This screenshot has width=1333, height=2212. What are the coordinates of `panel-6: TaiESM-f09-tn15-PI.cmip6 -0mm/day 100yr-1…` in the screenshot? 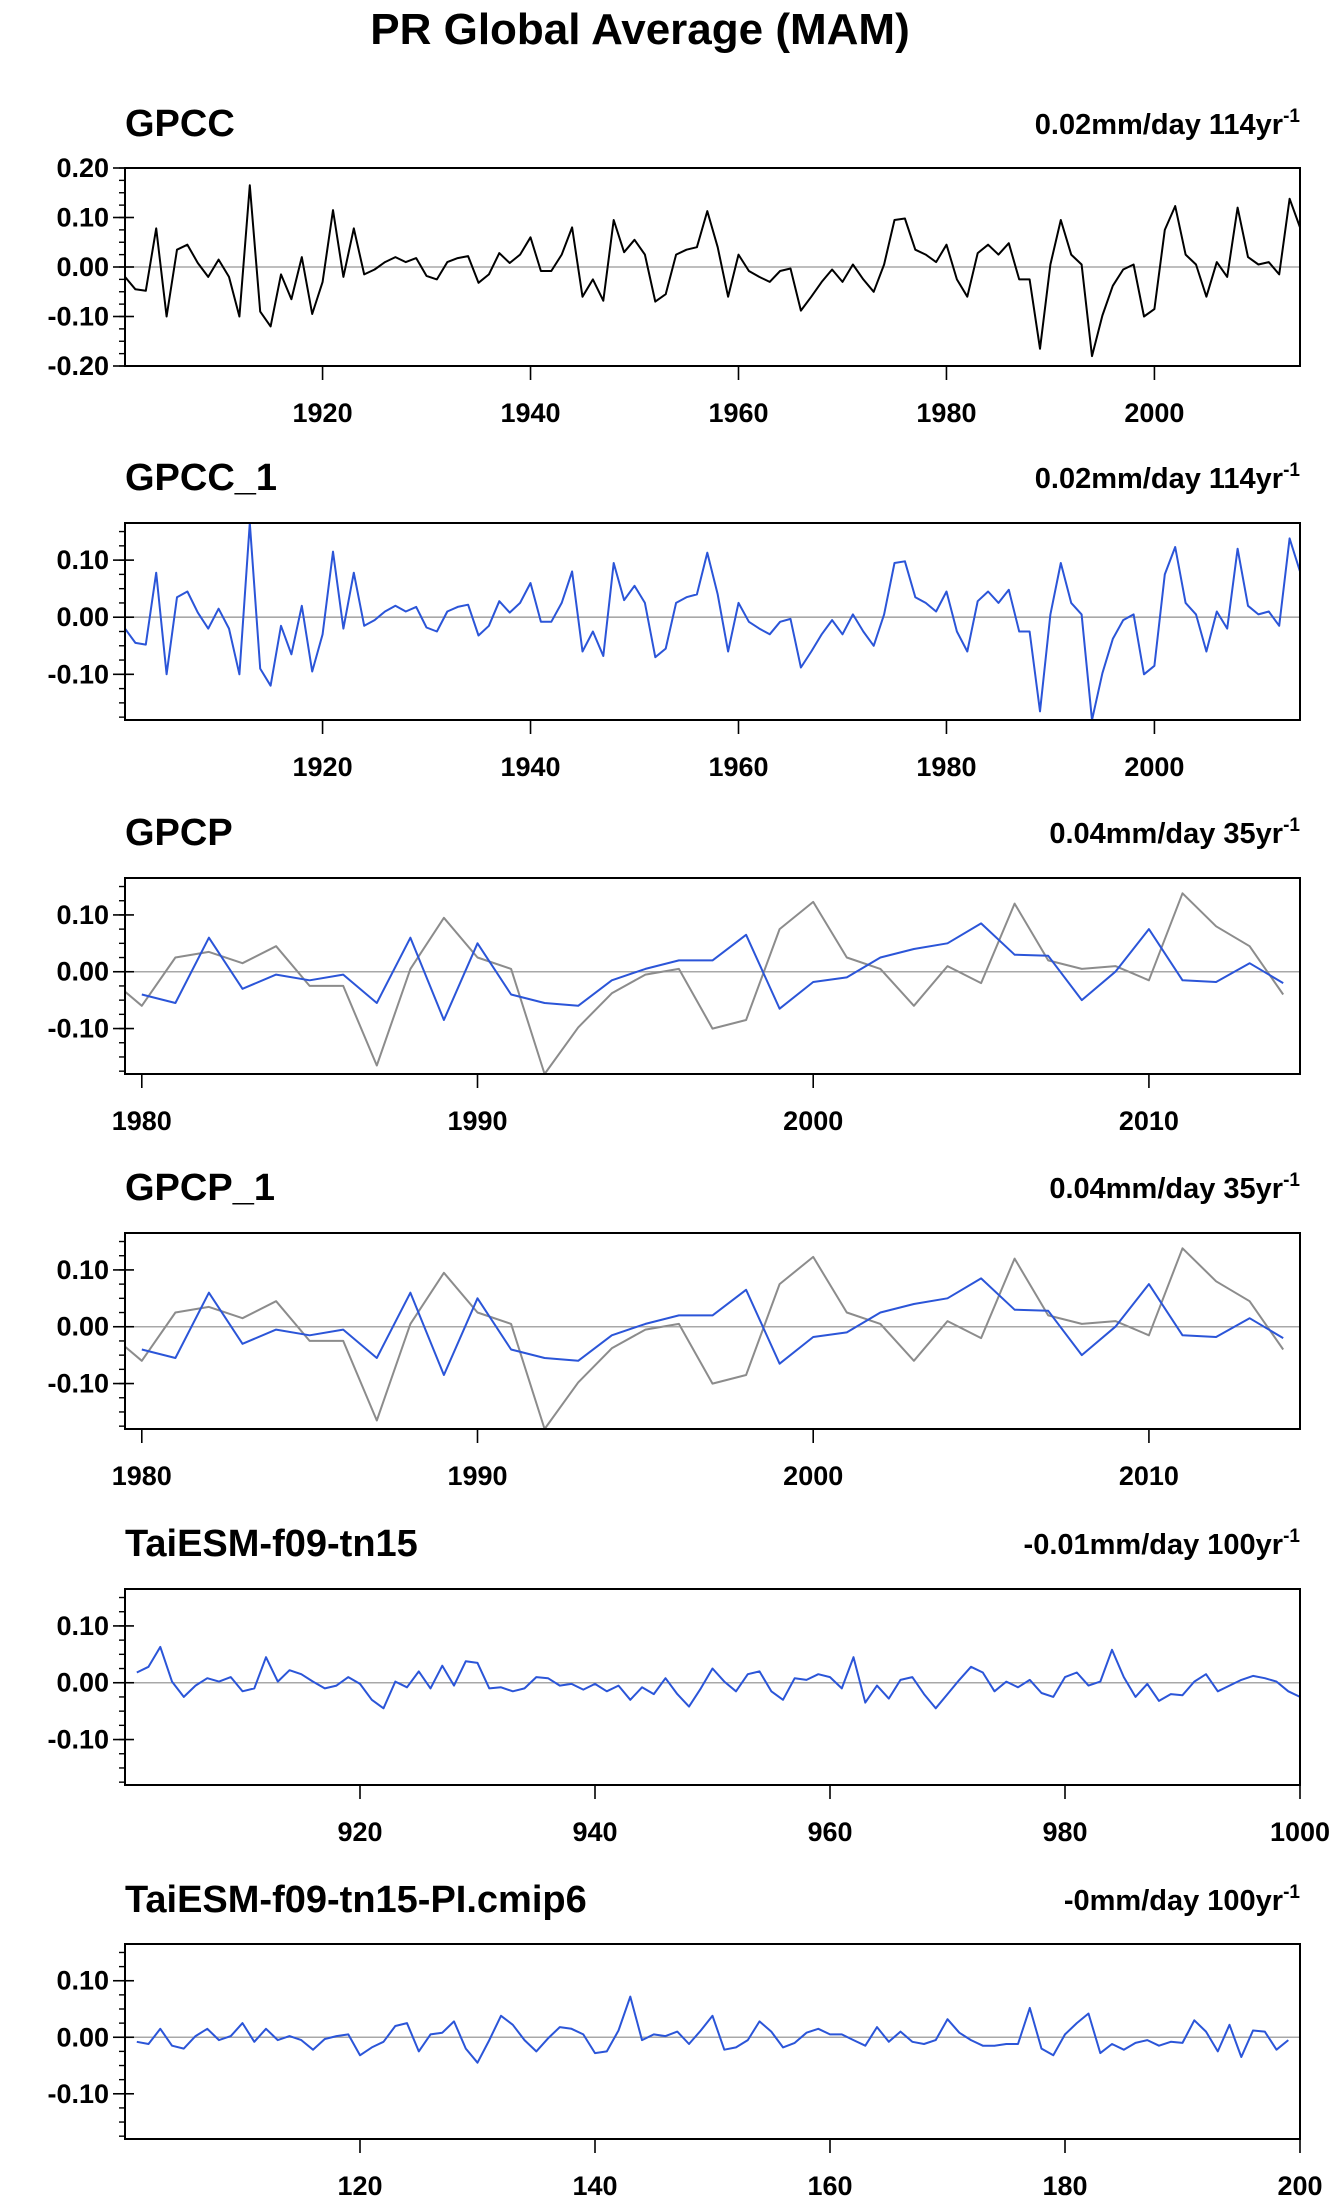 It's located at (684, 2040).